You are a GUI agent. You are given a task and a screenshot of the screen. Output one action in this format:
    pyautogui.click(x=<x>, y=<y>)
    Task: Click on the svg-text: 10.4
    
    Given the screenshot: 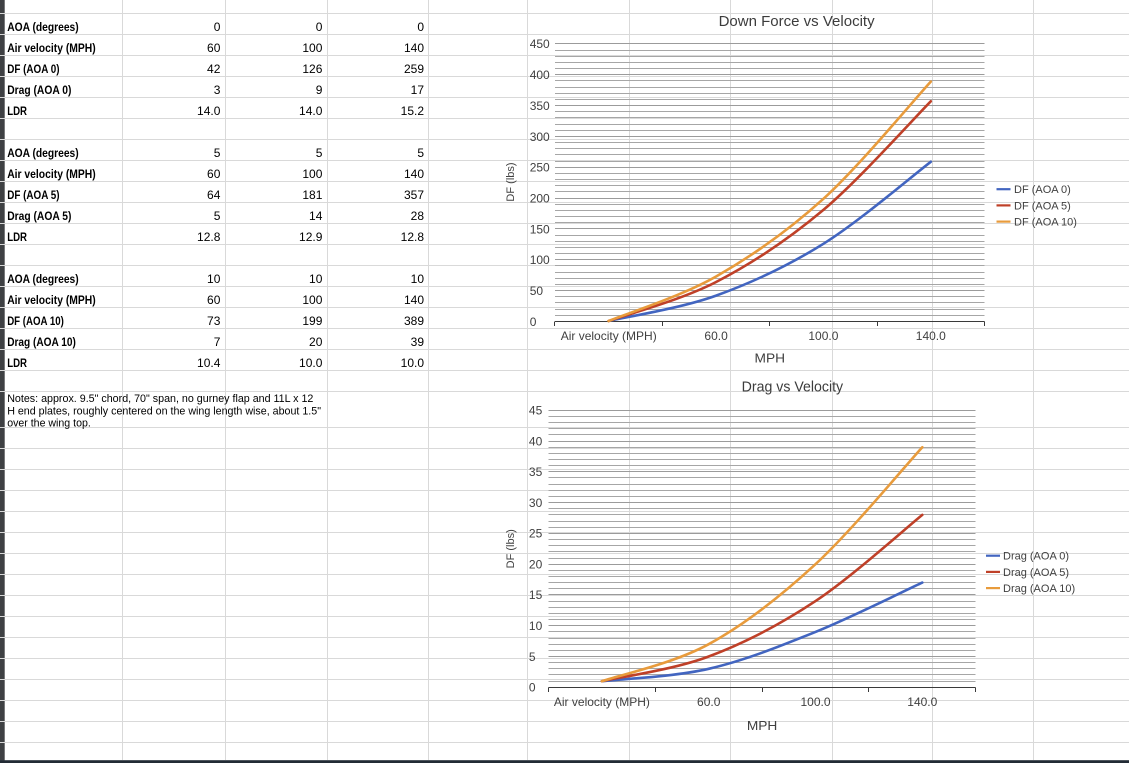 What is the action you would take?
    pyautogui.click(x=209, y=363)
    